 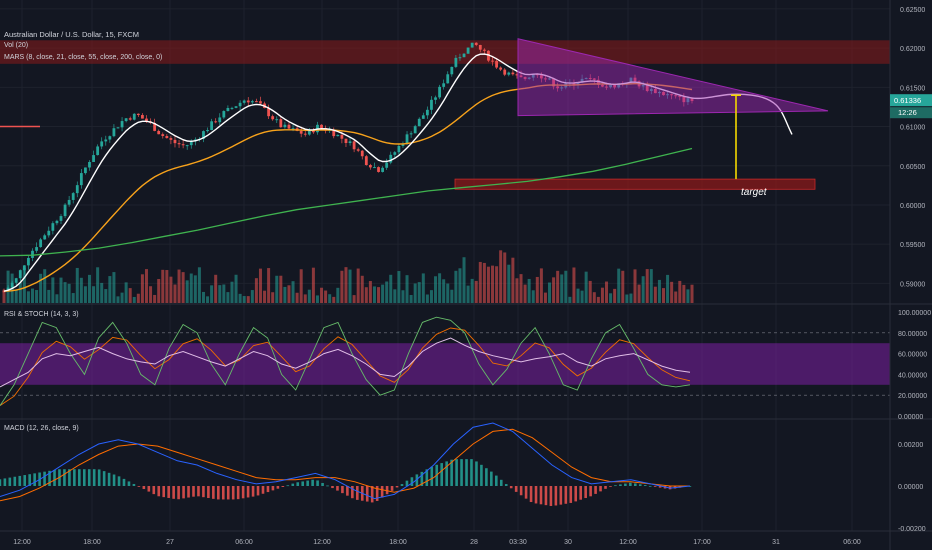 What do you see at coordinates (912, 375) in the screenshot?
I see `rsi-tick-label: 40.00000` at bounding box center [912, 375].